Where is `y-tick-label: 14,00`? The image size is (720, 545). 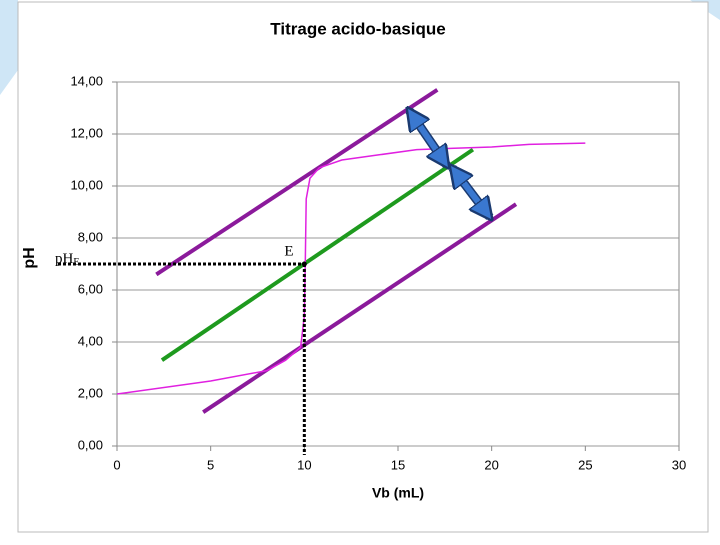
y-tick-label: 14,00 is located at coordinates (86, 80).